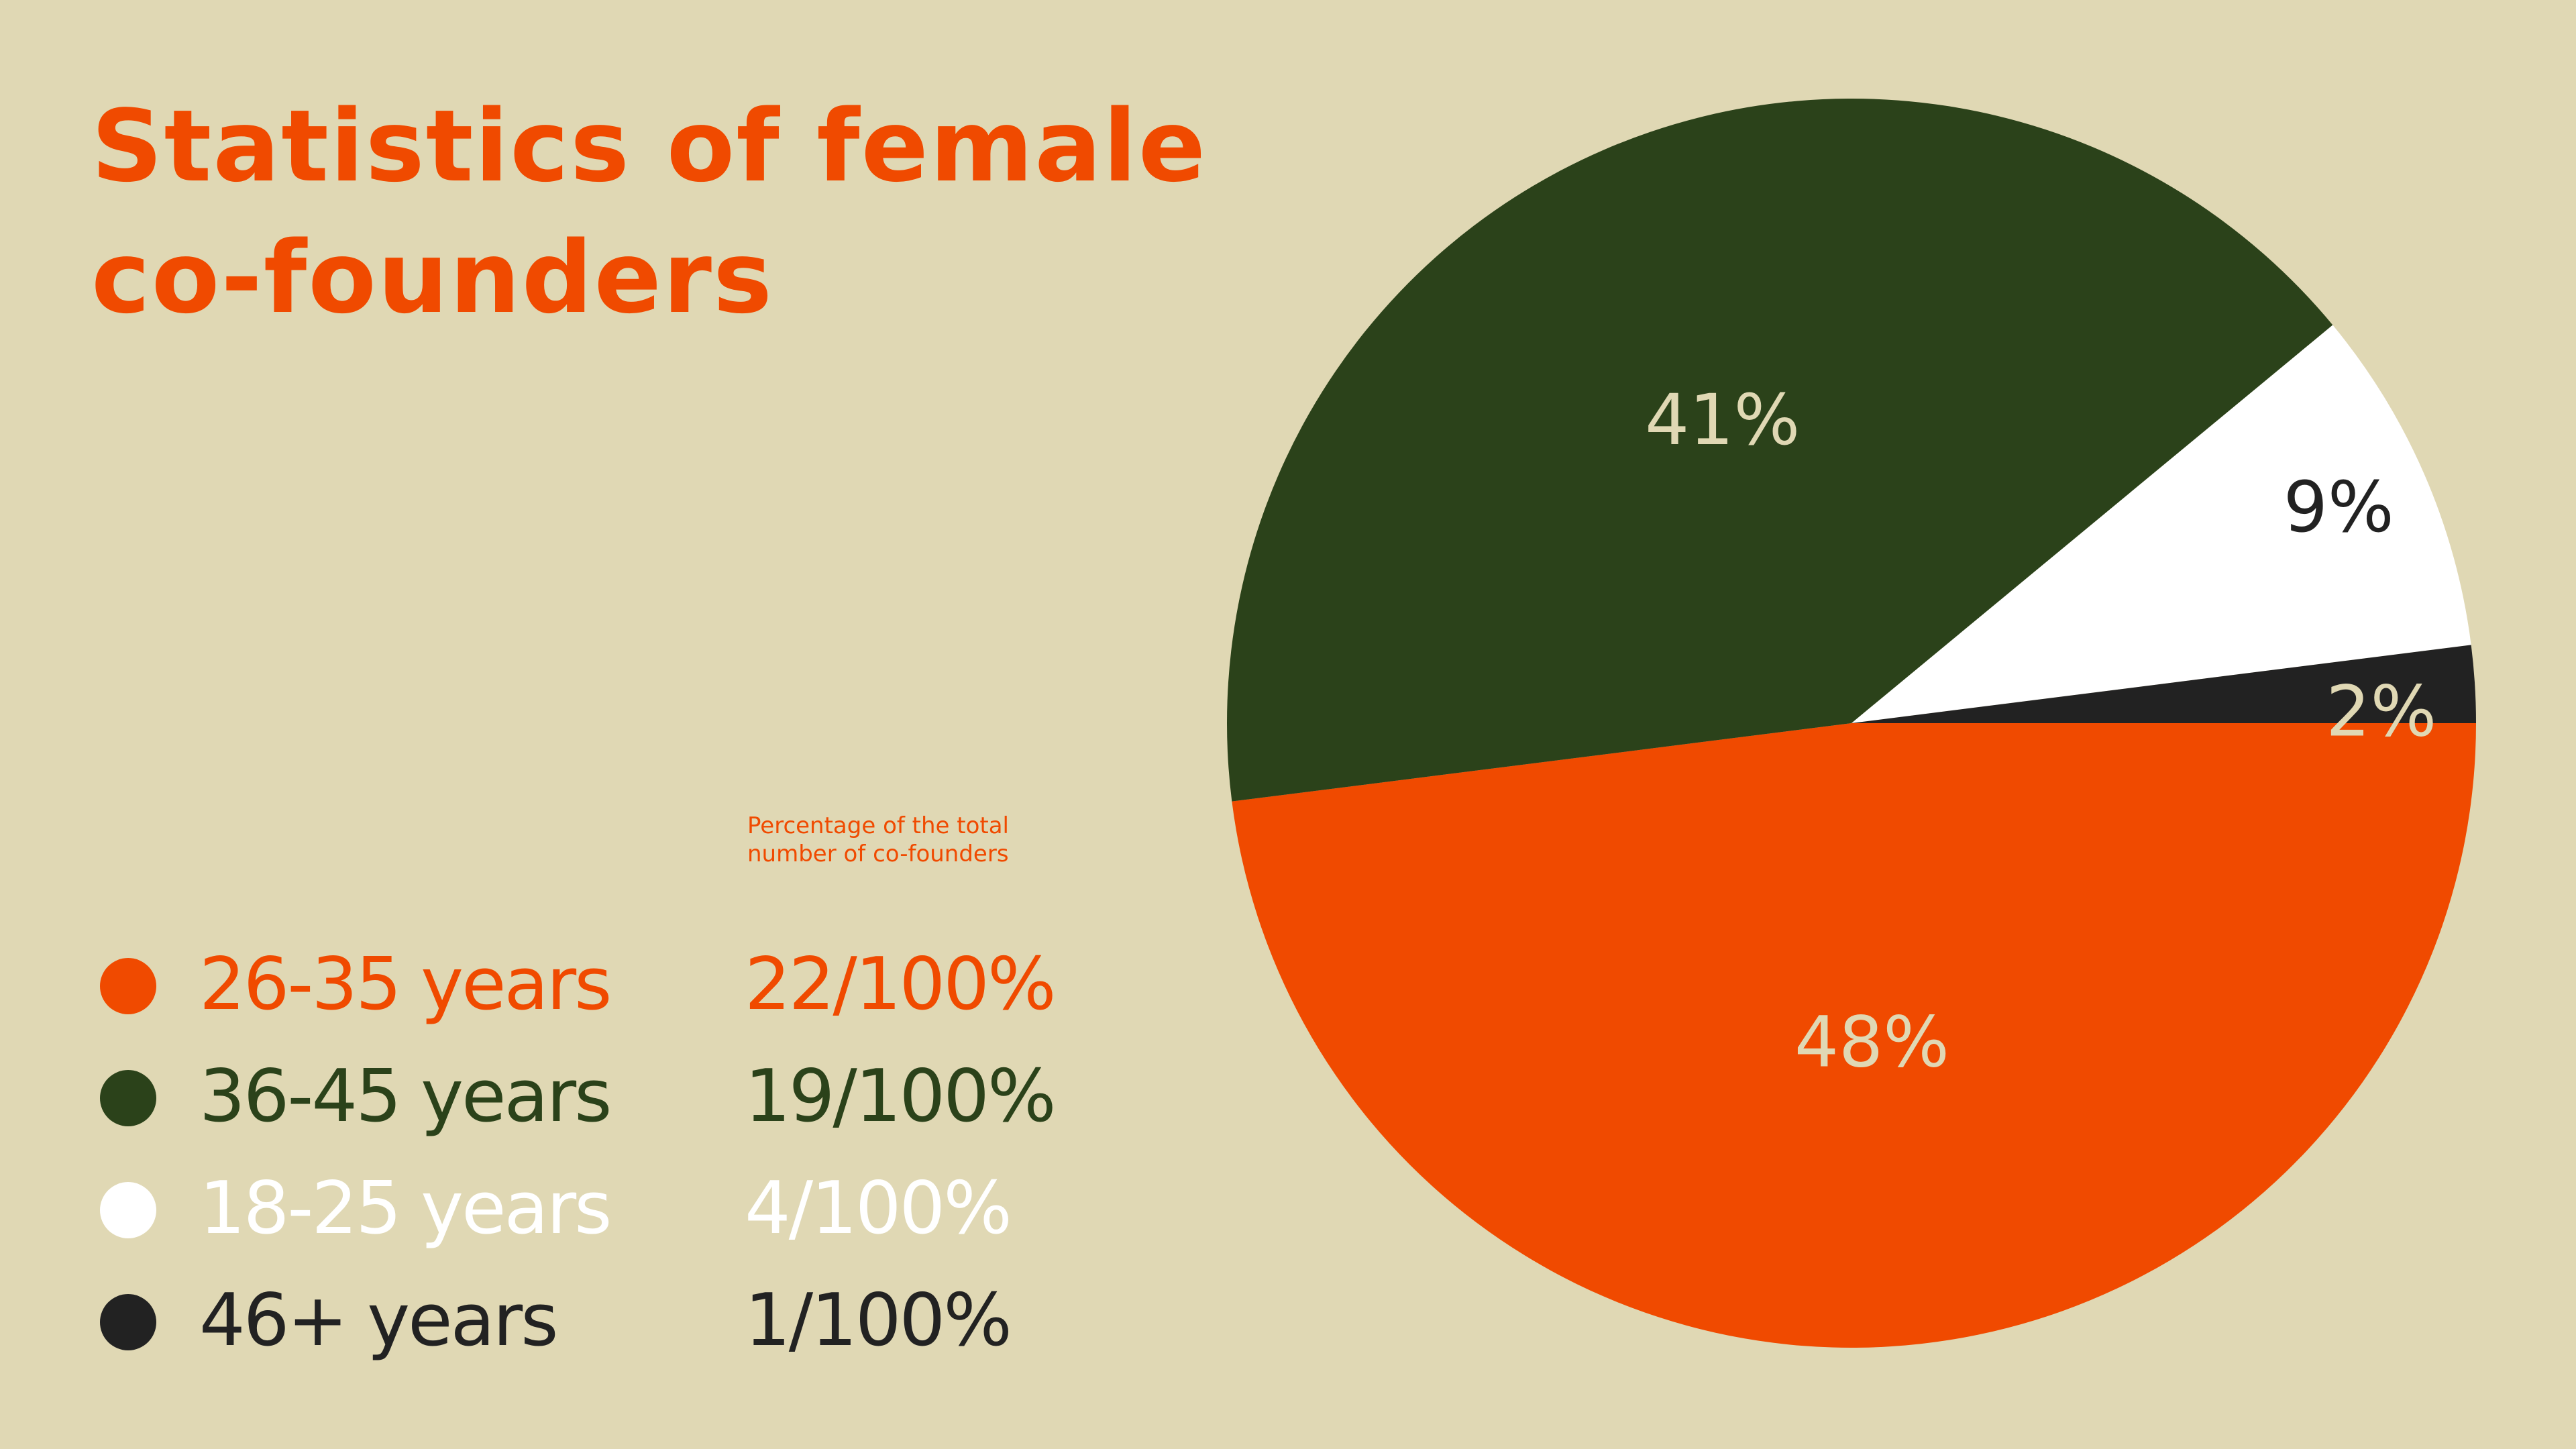 This screenshot has height=1449, width=2576. Describe the element at coordinates (1871, 1042) in the screenshot. I see `slice-label: 48%` at that location.